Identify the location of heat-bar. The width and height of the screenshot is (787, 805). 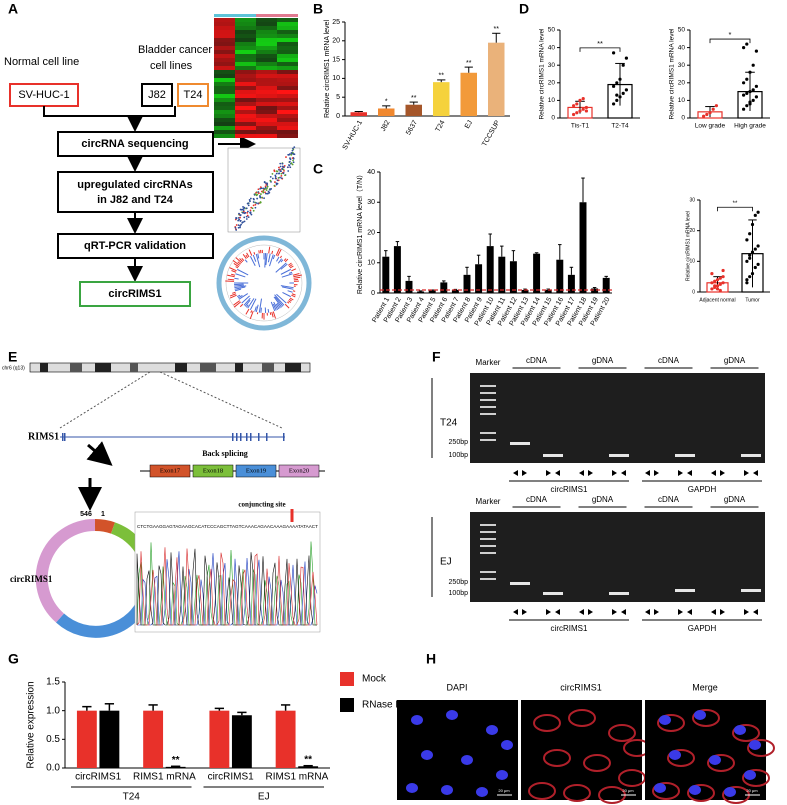
(235, 15).